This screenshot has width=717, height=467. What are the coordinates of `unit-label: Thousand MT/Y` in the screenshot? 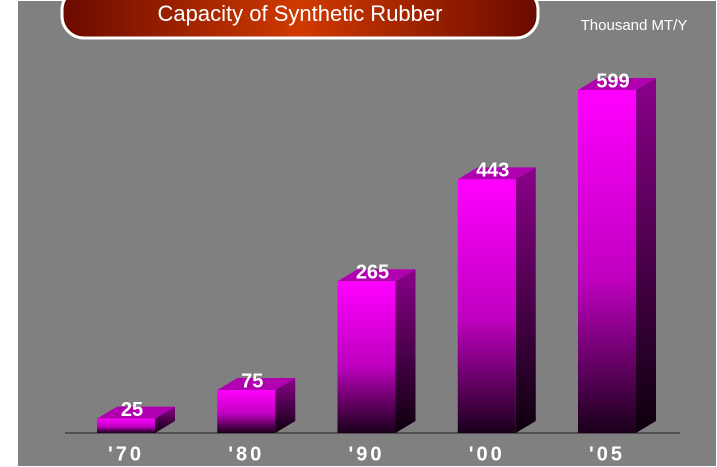 It's located at (634, 25).